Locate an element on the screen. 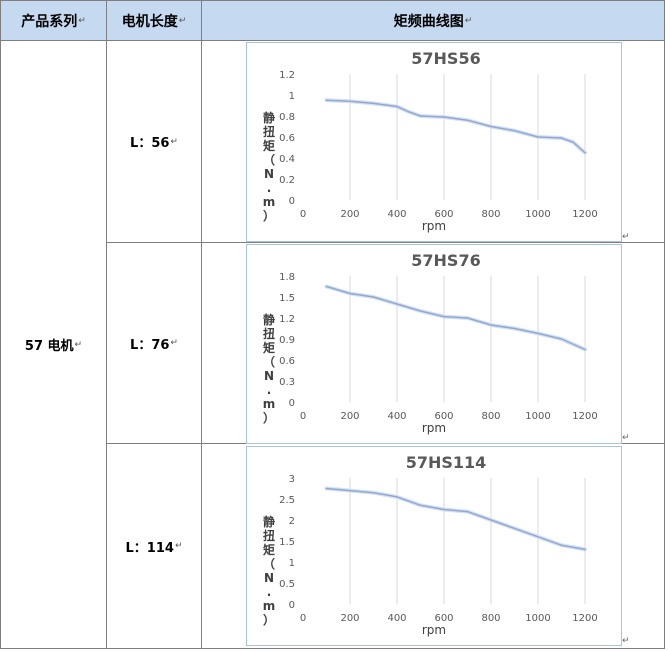  length-label: L：56 is located at coordinates (150, 143).